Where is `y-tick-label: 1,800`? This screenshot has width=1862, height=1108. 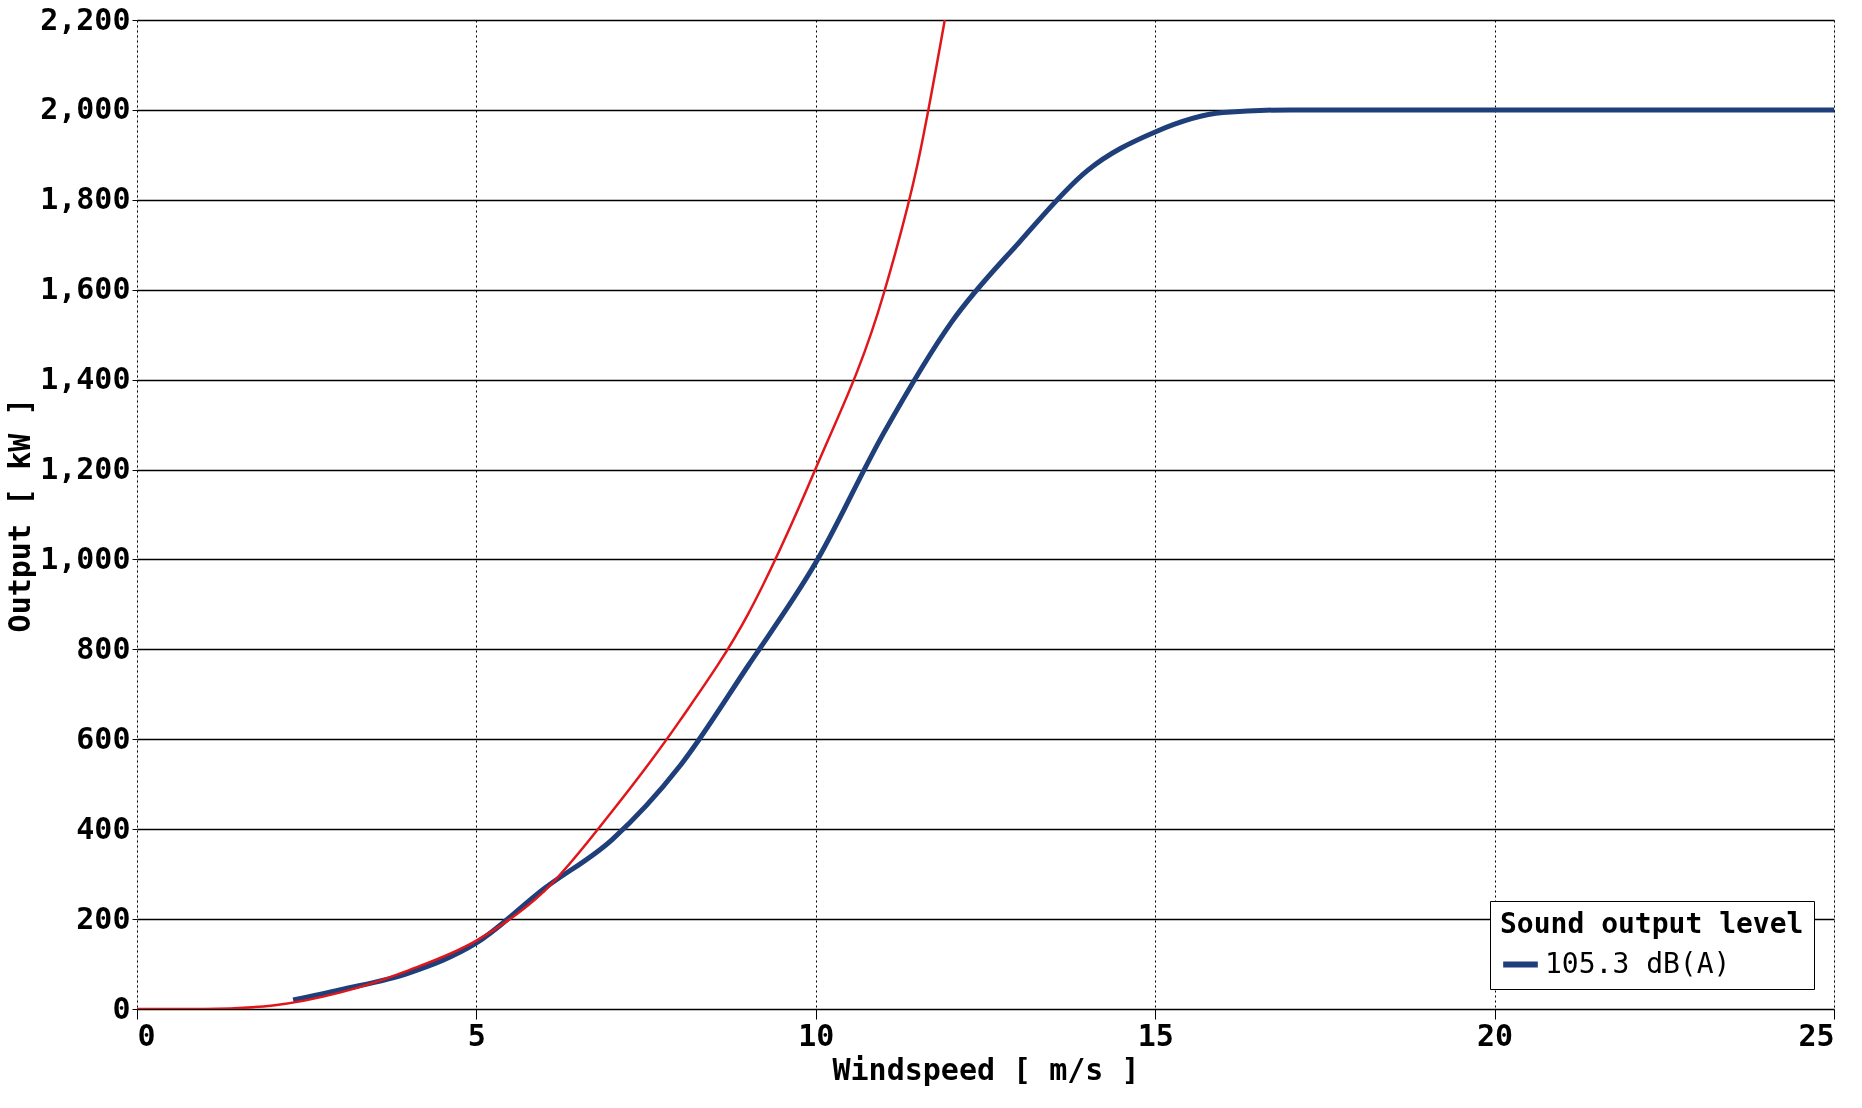 y-tick-label: 1,800 is located at coordinates (85, 199).